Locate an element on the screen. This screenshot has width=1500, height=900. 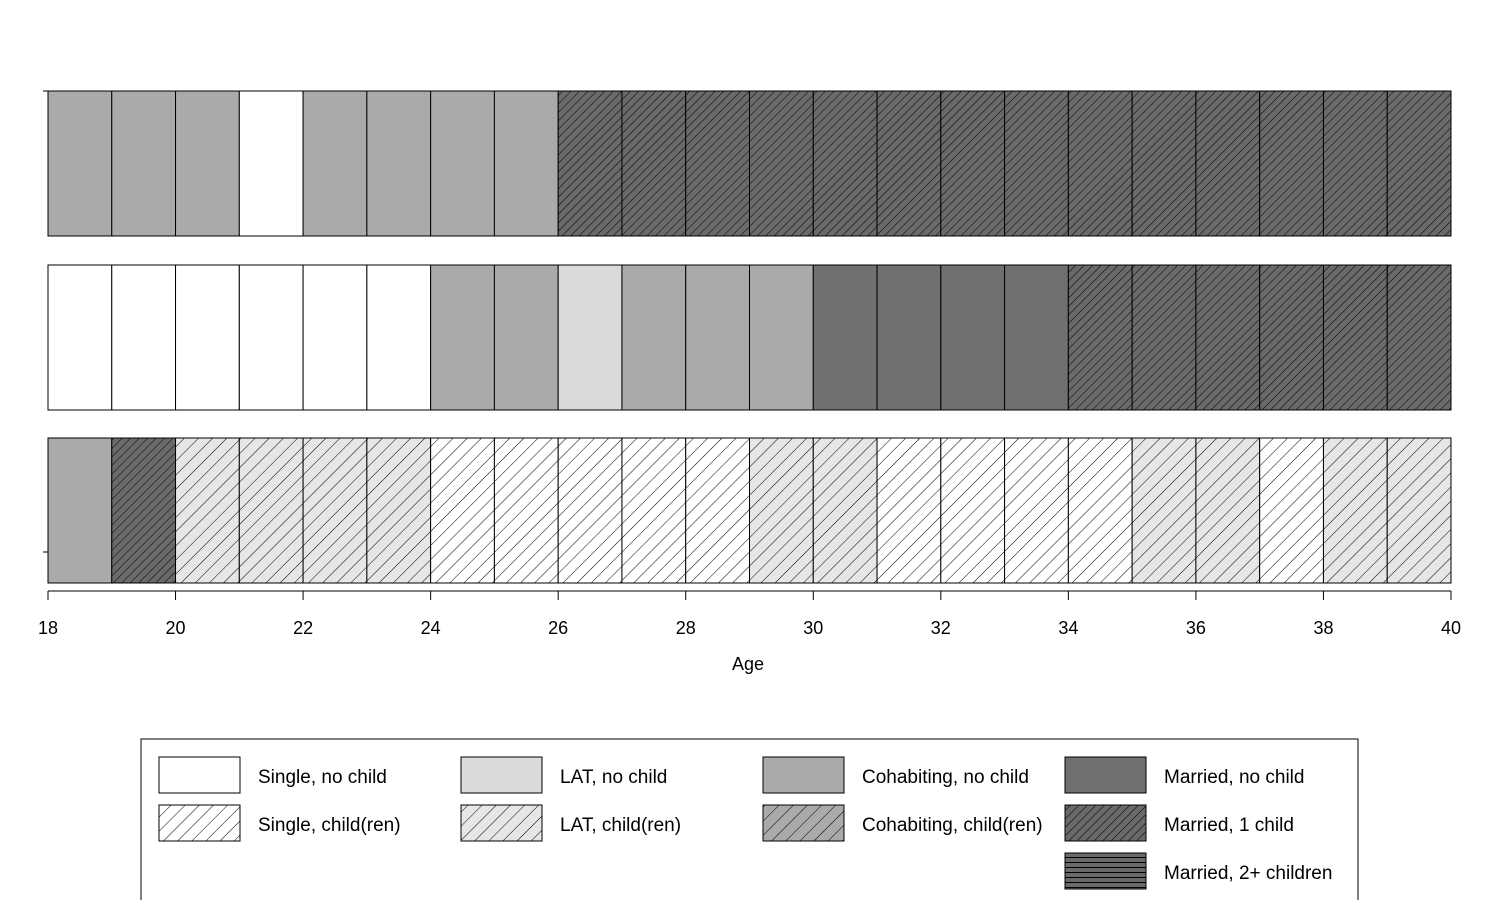
x-tick-label: 28 is located at coordinates (686, 628).